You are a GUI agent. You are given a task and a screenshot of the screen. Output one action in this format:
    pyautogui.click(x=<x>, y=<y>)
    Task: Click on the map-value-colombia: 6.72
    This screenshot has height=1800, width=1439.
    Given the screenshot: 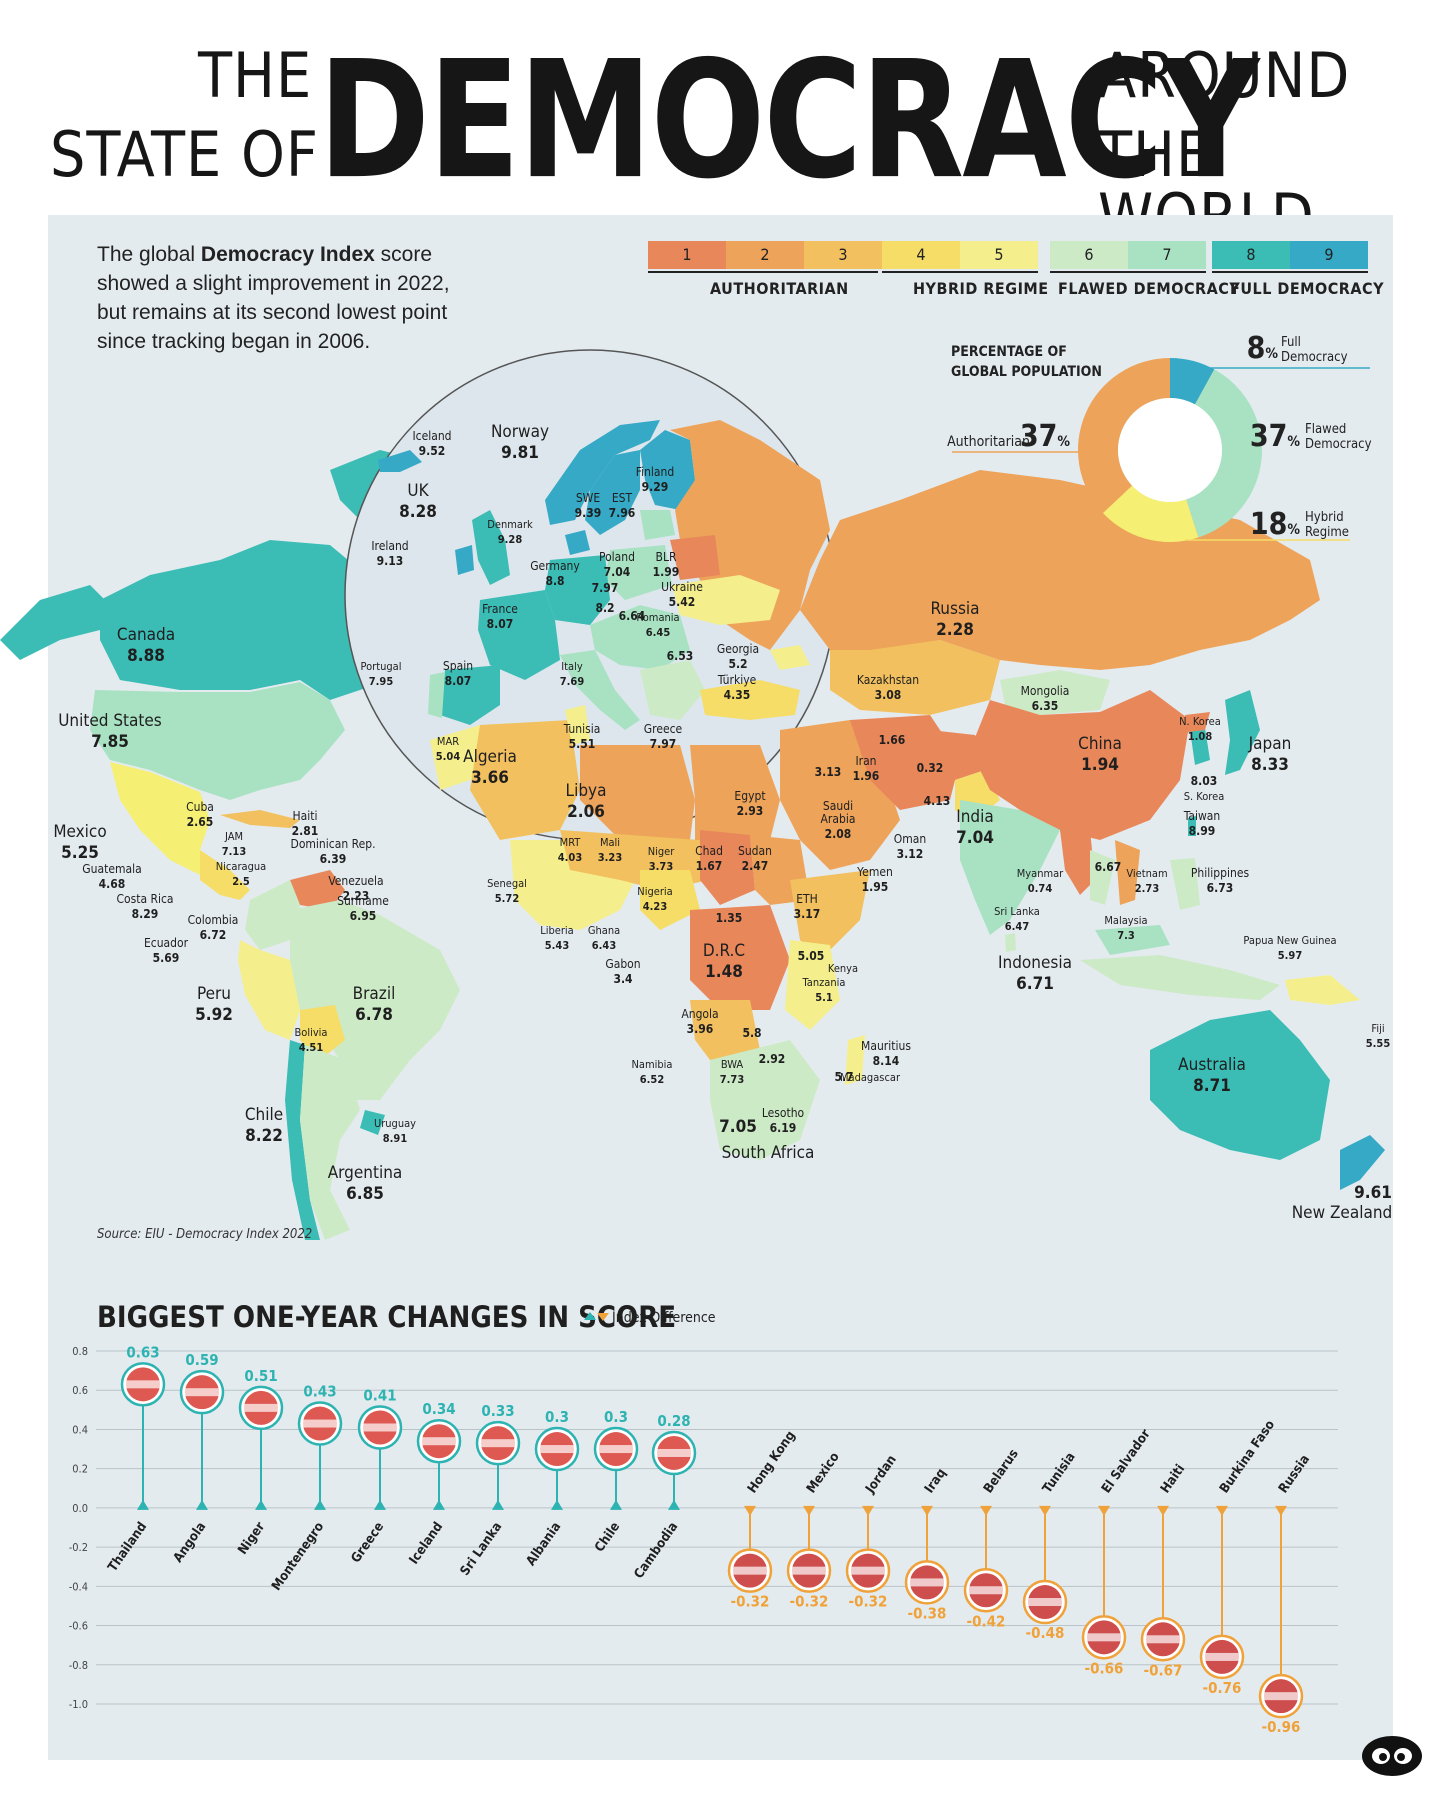 What is the action you would take?
    pyautogui.click(x=213, y=935)
    